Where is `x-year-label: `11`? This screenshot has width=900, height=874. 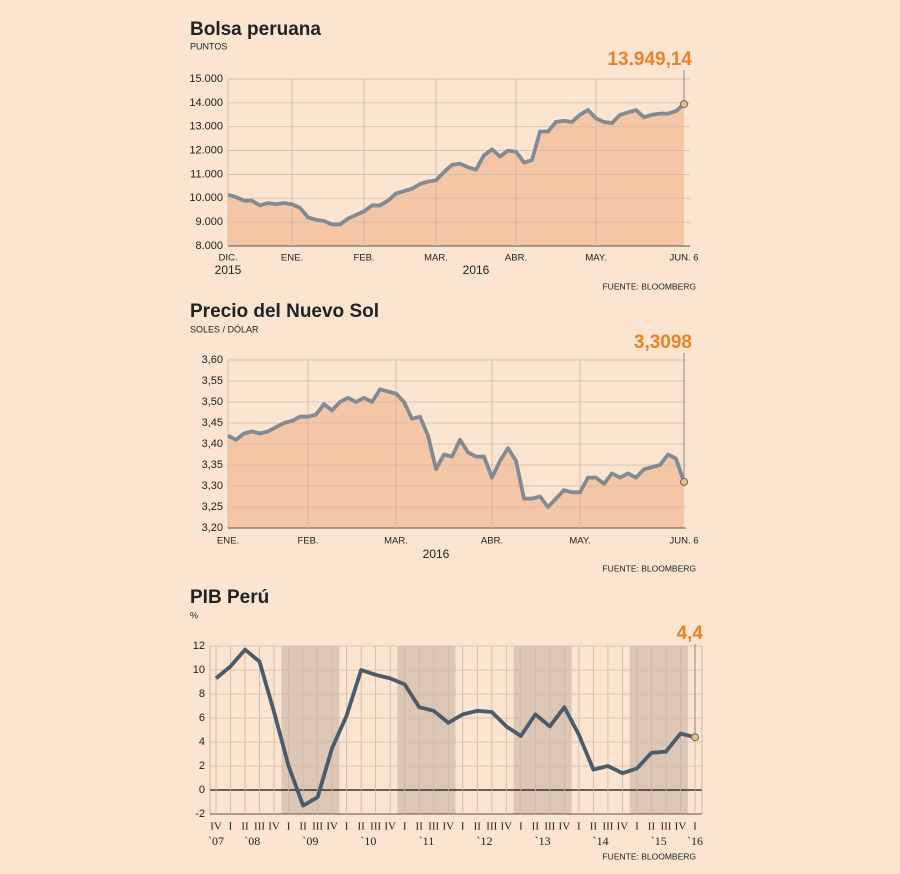
x-year-label: `11 is located at coordinates (427, 841).